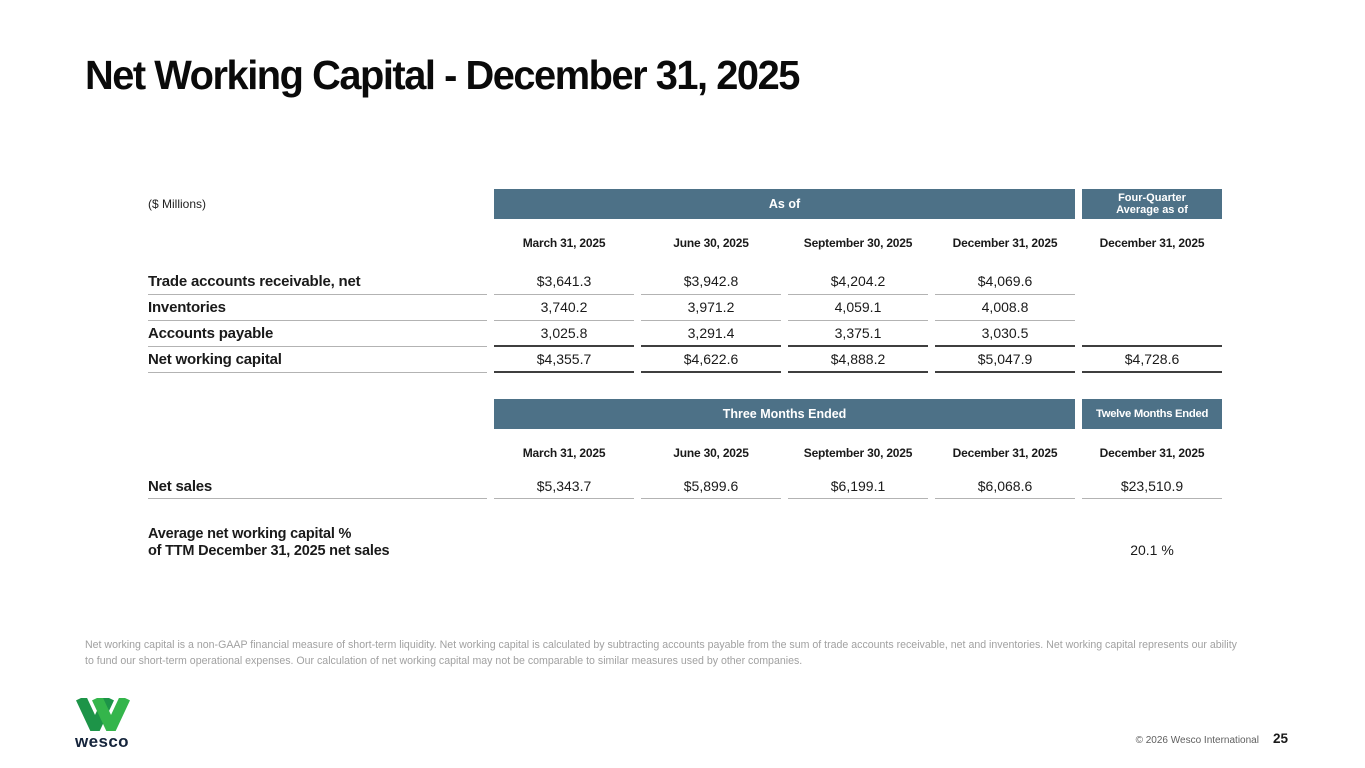  Describe the element at coordinates (317, 334) in the screenshot. I see `row-label: Accounts payable` at that location.